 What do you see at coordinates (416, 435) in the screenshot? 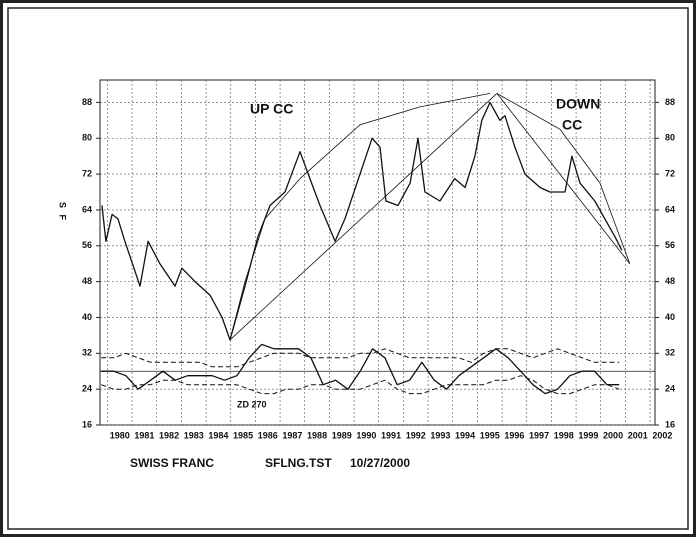
I see `x-tick-label: 1992` at bounding box center [416, 435].